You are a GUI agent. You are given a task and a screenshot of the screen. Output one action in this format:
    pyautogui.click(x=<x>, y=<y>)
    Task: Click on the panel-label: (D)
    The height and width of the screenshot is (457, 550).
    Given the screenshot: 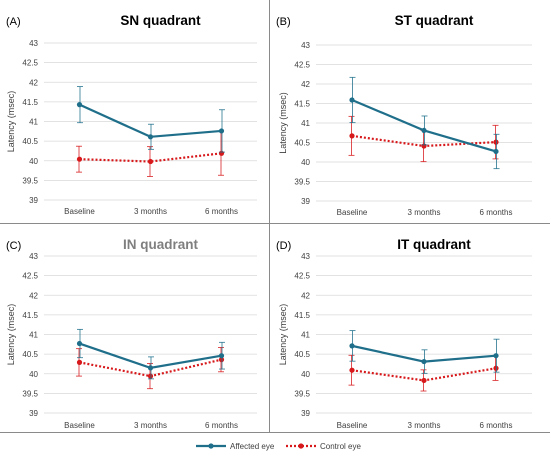 What is the action you would take?
    pyautogui.click(x=283, y=246)
    